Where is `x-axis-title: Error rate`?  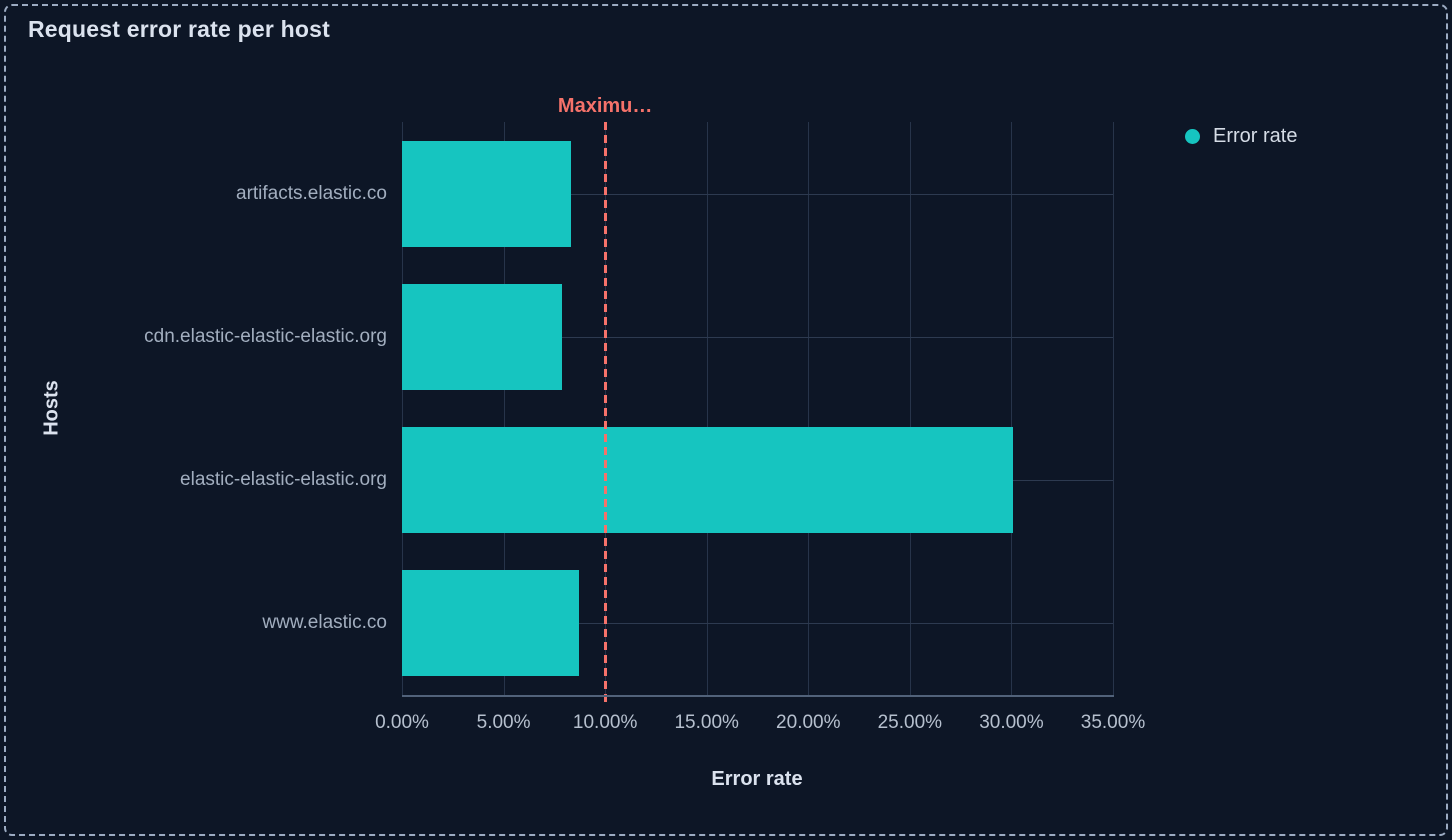
x-axis-title: Error rate is located at coordinates (757, 779).